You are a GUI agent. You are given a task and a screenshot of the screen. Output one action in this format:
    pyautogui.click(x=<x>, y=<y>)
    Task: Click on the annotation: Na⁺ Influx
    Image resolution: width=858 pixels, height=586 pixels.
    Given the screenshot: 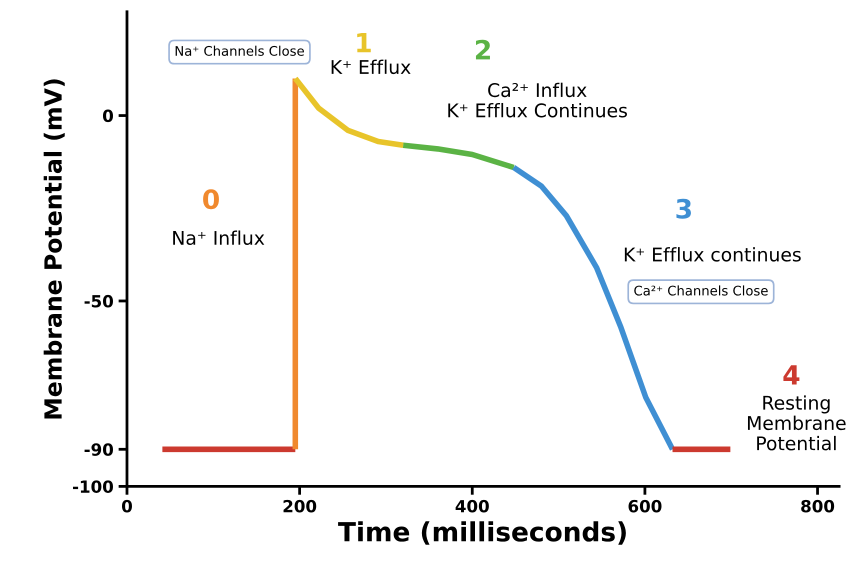 What is the action you would take?
    pyautogui.click(x=218, y=237)
    